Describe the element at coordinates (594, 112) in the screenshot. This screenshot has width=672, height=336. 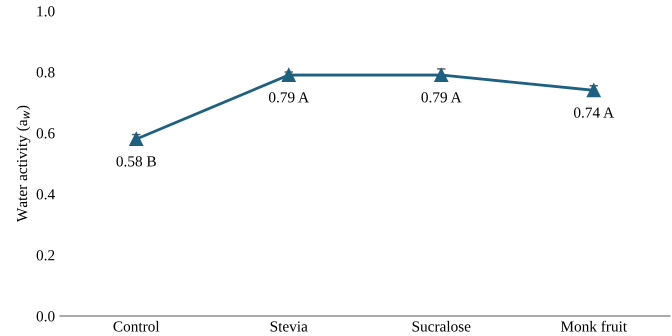
I see `data-label: 0.74 A` at that location.